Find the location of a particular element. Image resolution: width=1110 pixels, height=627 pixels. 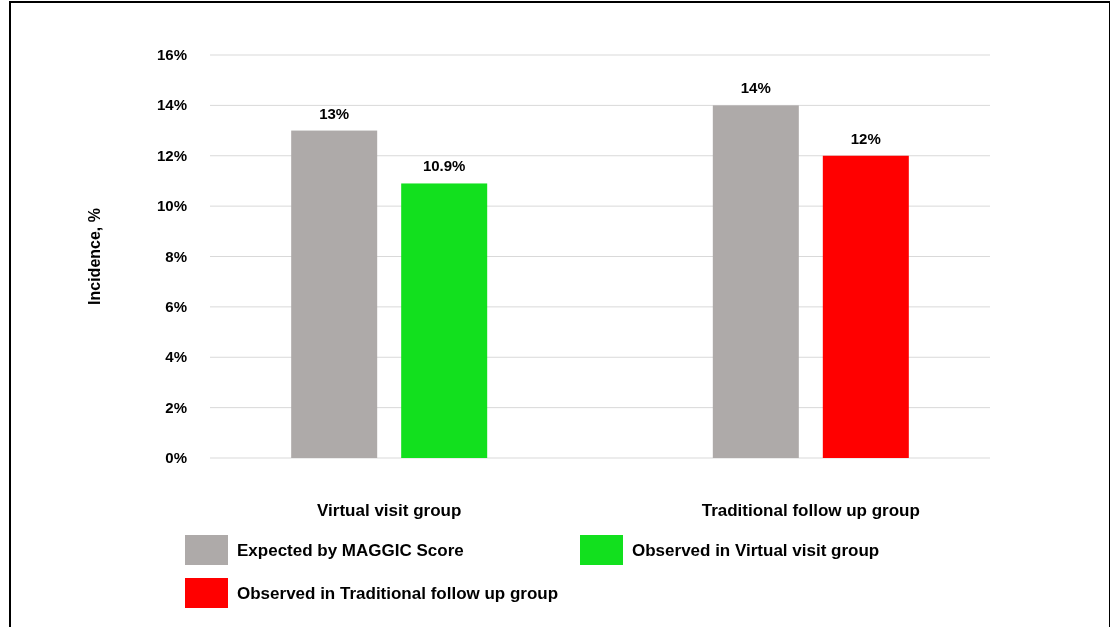

data-label: 13% is located at coordinates (334, 113).